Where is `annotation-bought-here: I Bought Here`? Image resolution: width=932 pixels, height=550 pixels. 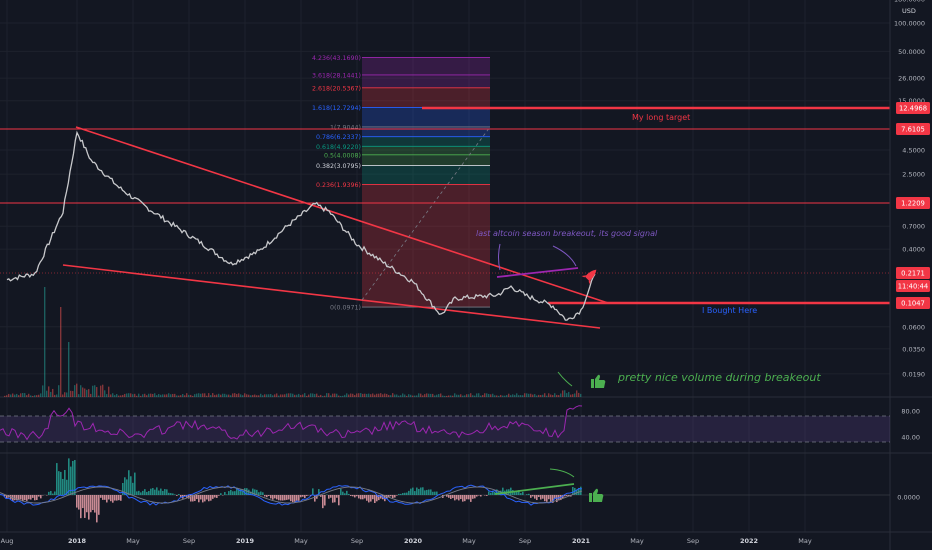
annotation-bought-here: I Bought Here is located at coordinates (729, 310).